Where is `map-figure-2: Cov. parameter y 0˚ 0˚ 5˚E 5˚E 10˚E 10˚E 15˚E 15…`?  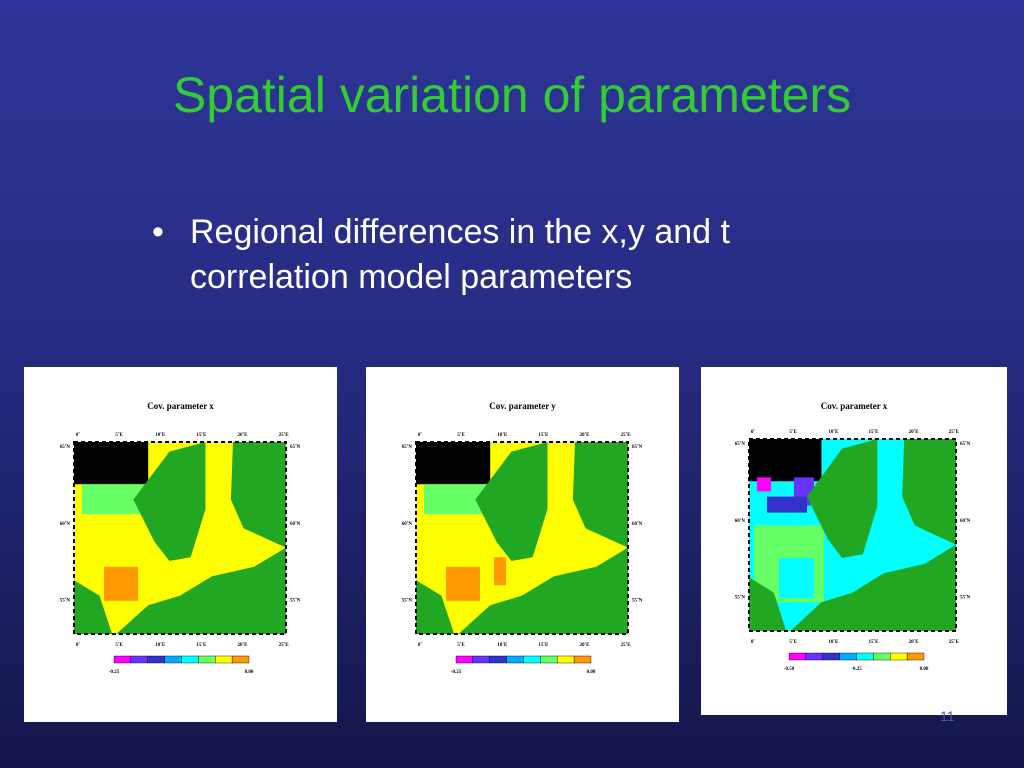 map-figure-2: Cov. parameter y 0˚ 0˚ 5˚E 5˚E 10˚E 10˚E 15˚E 15… is located at coordinates (522, 538).